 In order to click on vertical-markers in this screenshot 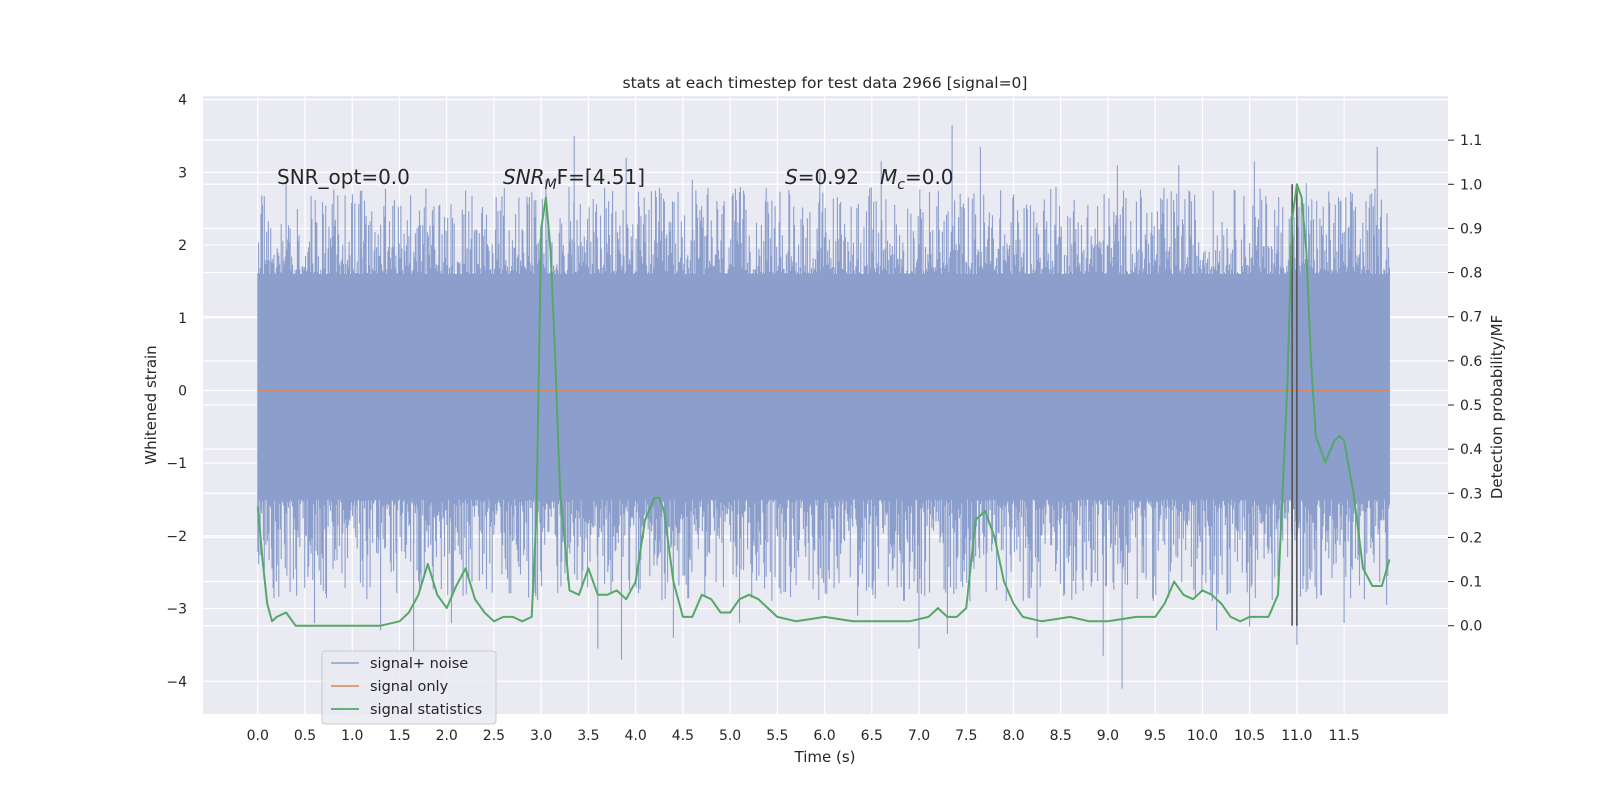, I will do `click(1294, 405)`.